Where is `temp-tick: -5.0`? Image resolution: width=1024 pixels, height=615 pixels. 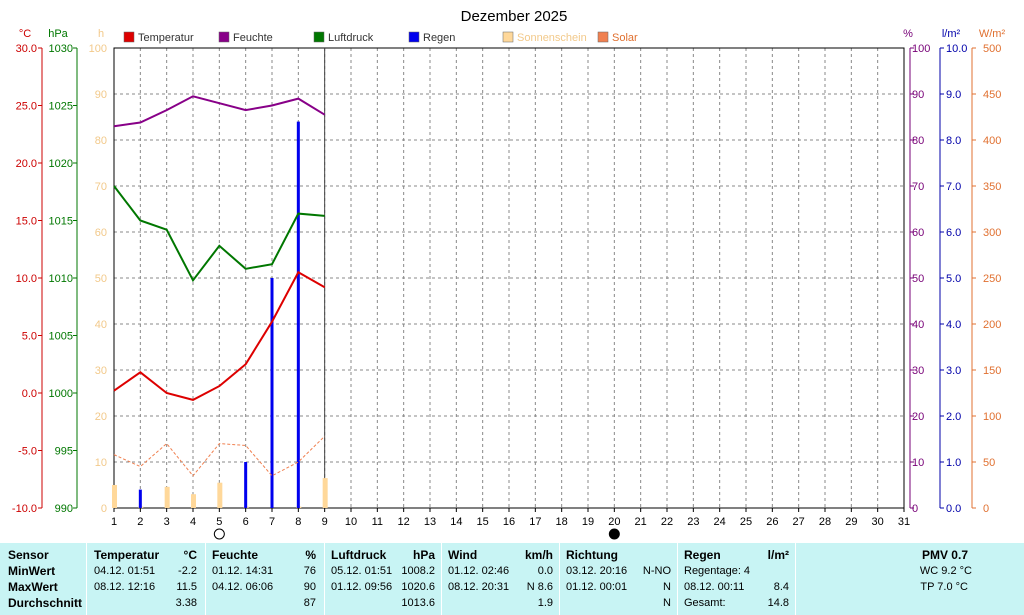
temp-tick: -5.0 is located at coordinates (27, 452).